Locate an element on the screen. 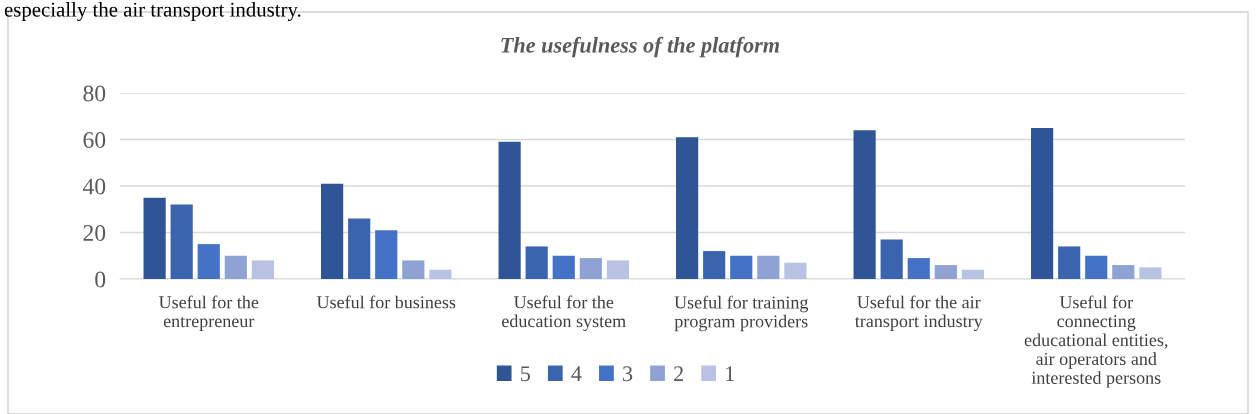  legend-label: 5 is located at coordinates (525, 374).